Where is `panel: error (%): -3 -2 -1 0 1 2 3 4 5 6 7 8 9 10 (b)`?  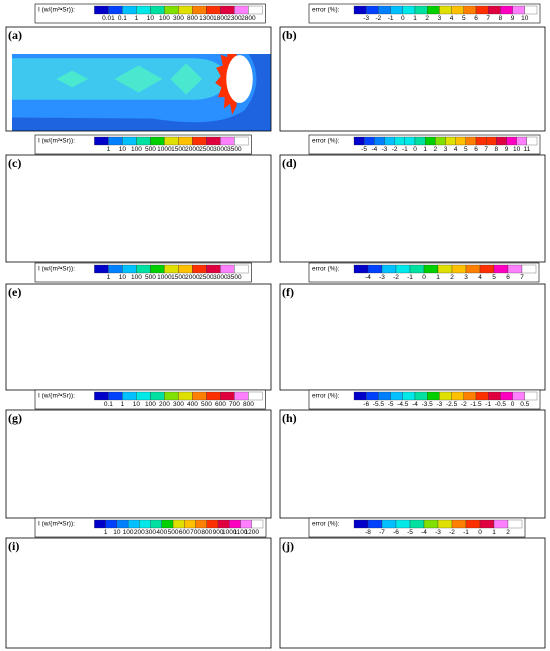
panel: error (%): -3 -2 -1 0 1 2 3 4 5 6 7 8 9 10 (b) is located at coordinates (412, 67).